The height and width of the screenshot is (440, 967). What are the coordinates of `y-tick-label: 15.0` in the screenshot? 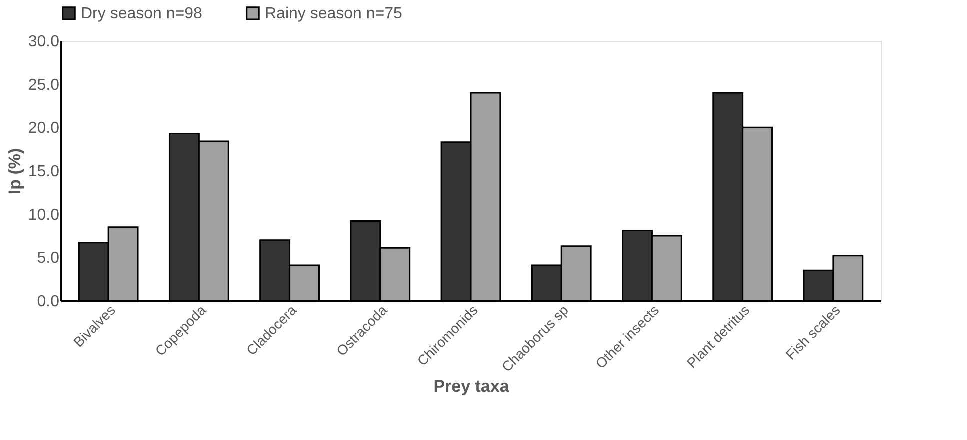 It's located at (44, 172).